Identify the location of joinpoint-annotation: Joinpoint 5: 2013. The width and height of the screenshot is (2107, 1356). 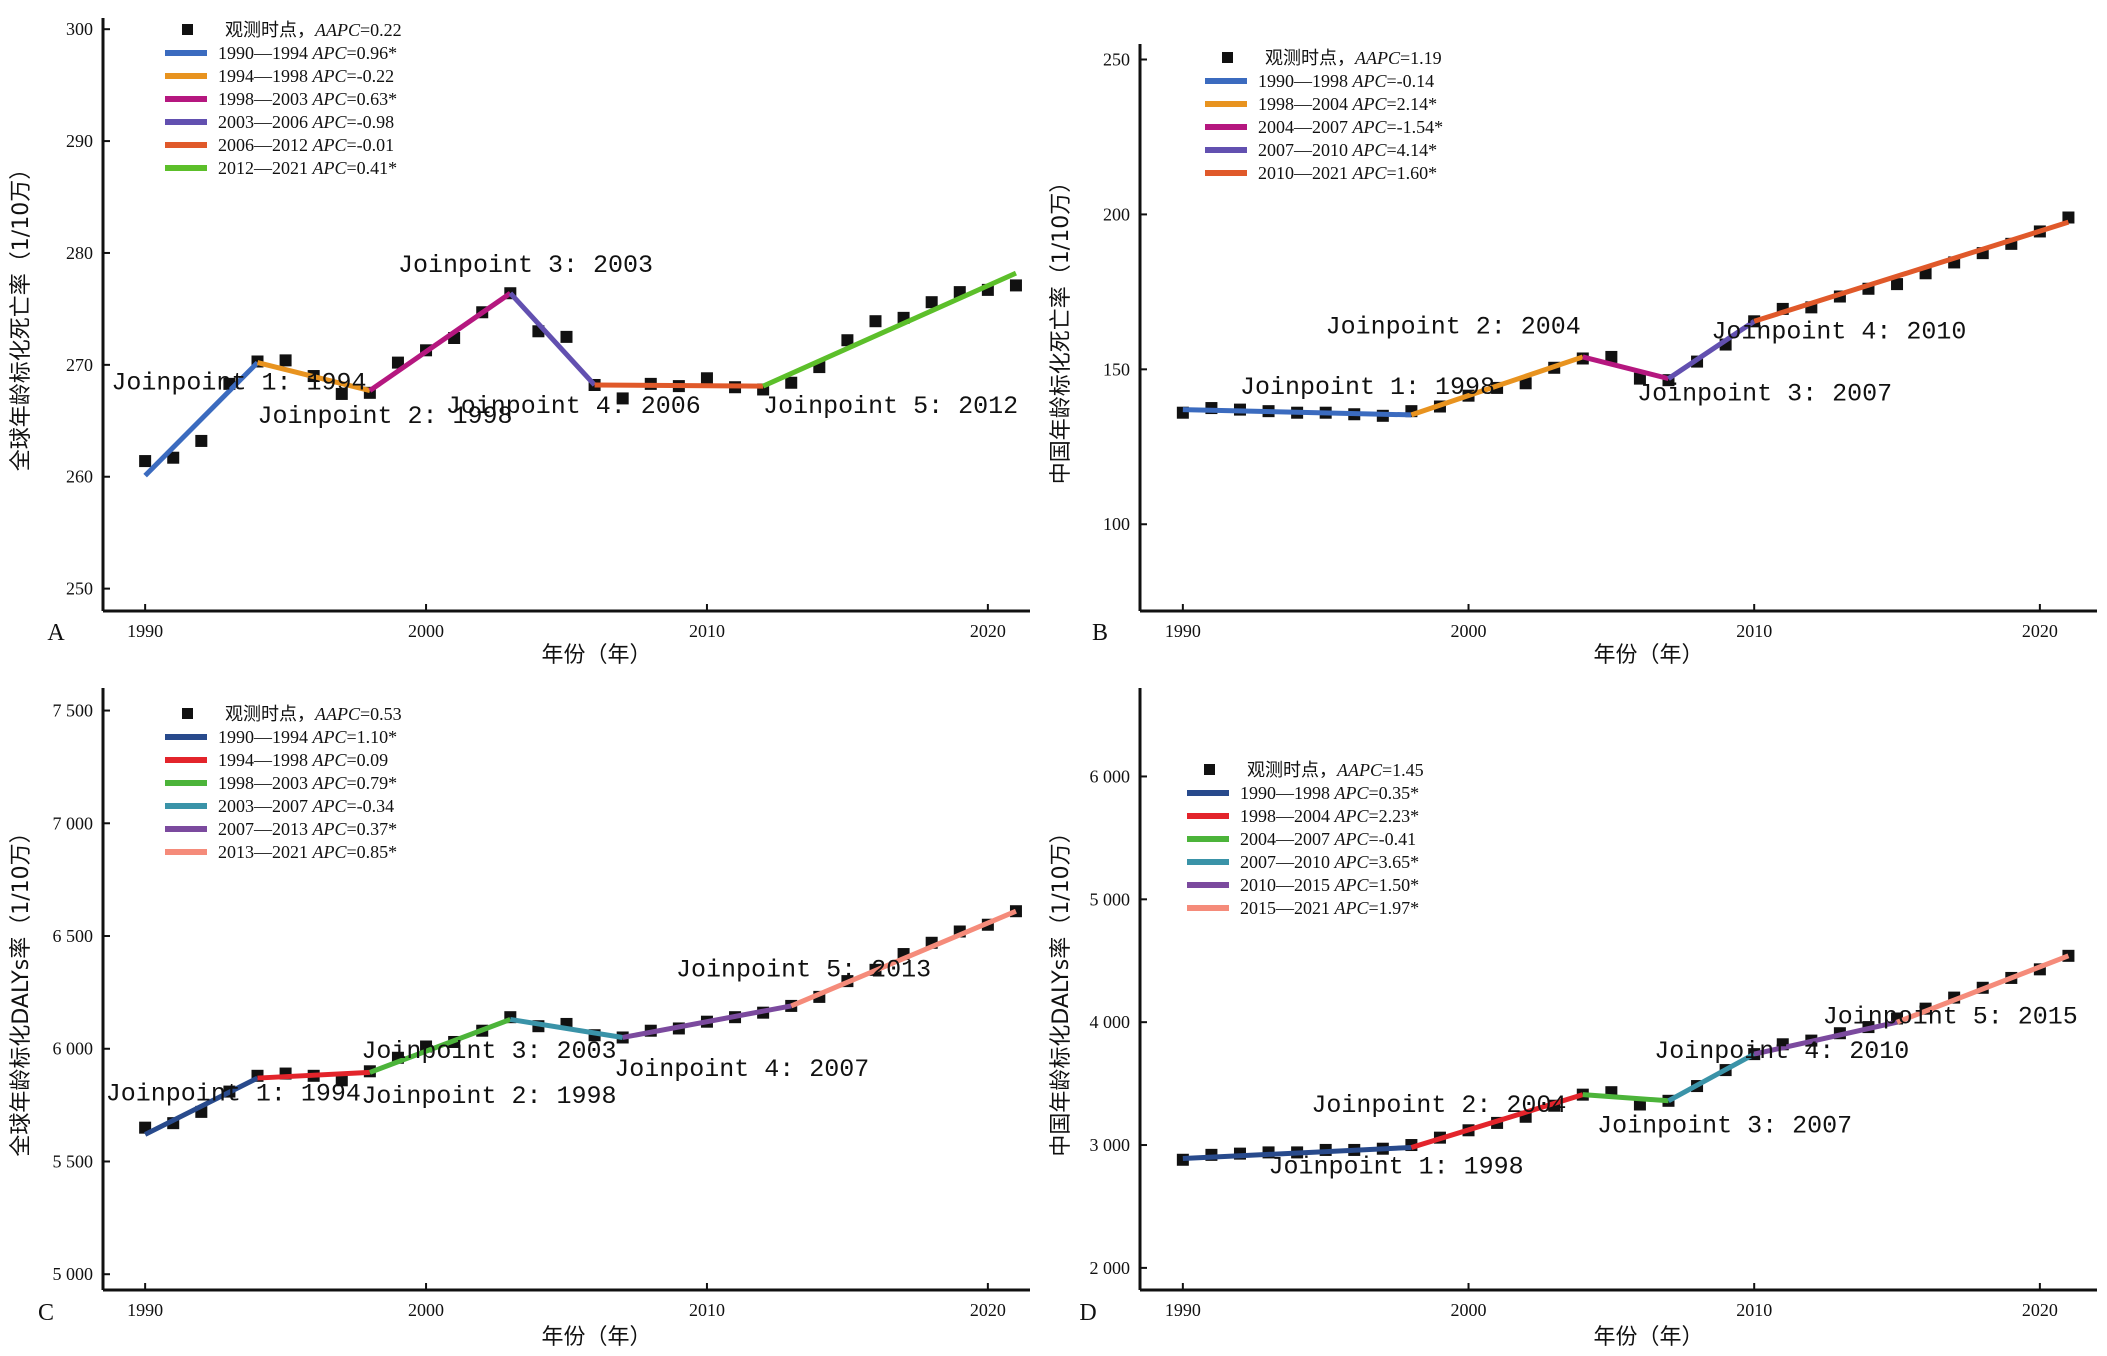
(803, 970).